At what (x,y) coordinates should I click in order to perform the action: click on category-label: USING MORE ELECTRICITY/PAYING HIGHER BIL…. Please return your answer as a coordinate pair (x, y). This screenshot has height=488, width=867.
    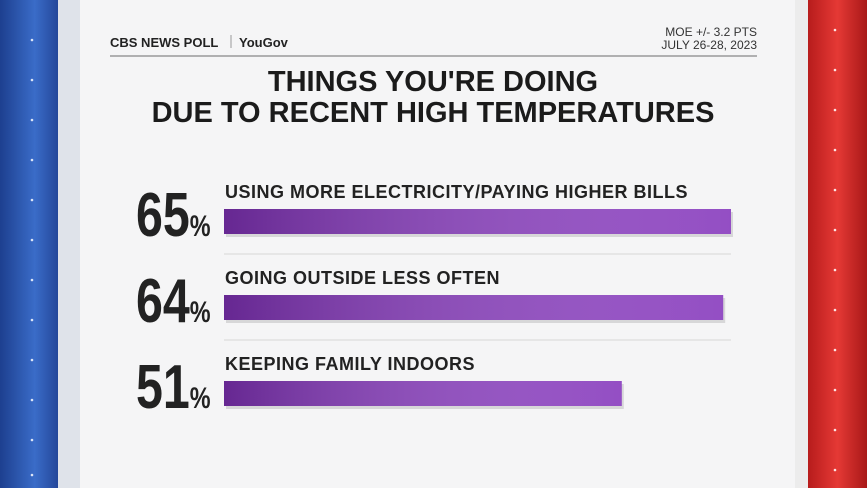
    Looking at the image, I should click on (456, 192).